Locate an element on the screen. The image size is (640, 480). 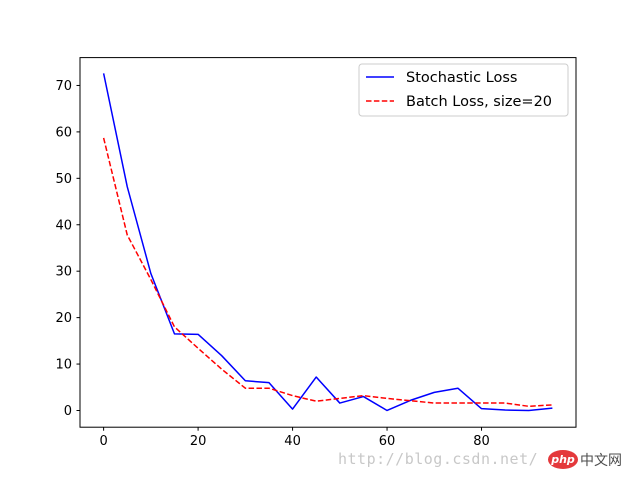
y-tick-label: 20 is located at coordinates (63, 318).